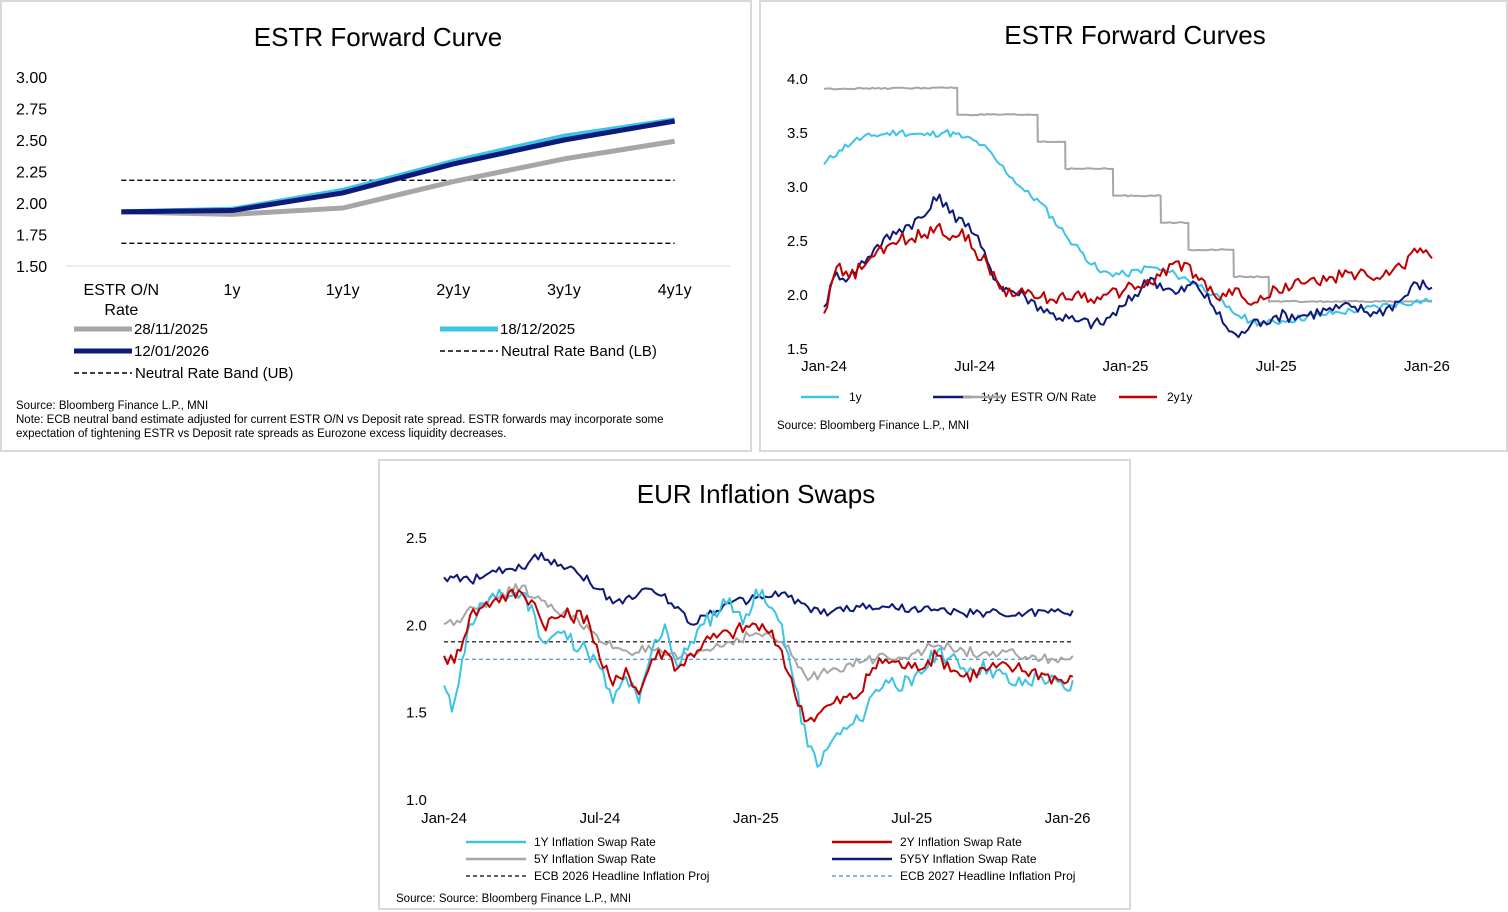  Describe the element at coordinates (31, 236) in the screenshot. I see `y-tick-label: 1.75` at that location.